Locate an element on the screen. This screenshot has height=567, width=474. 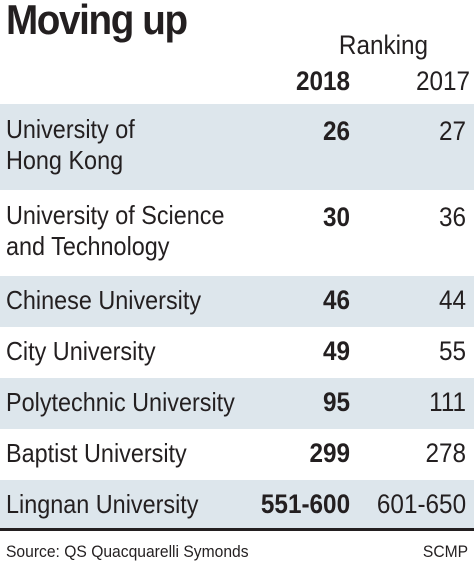
university-name: Lingnan University is located at coordinates (102, 504).